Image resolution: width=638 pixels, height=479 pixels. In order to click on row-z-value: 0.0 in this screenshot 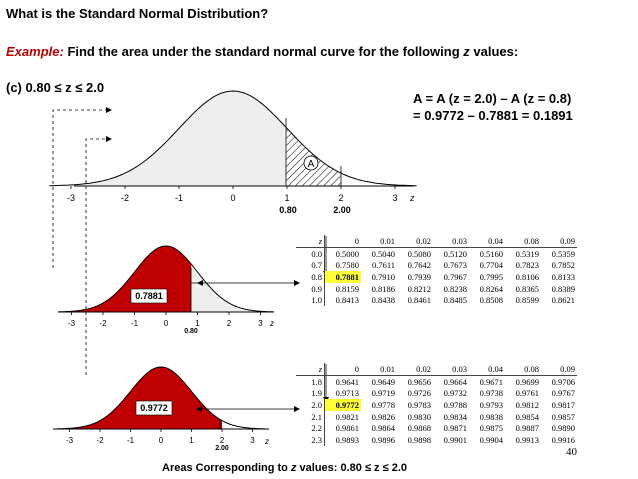, I will do `click(310, 253)`.